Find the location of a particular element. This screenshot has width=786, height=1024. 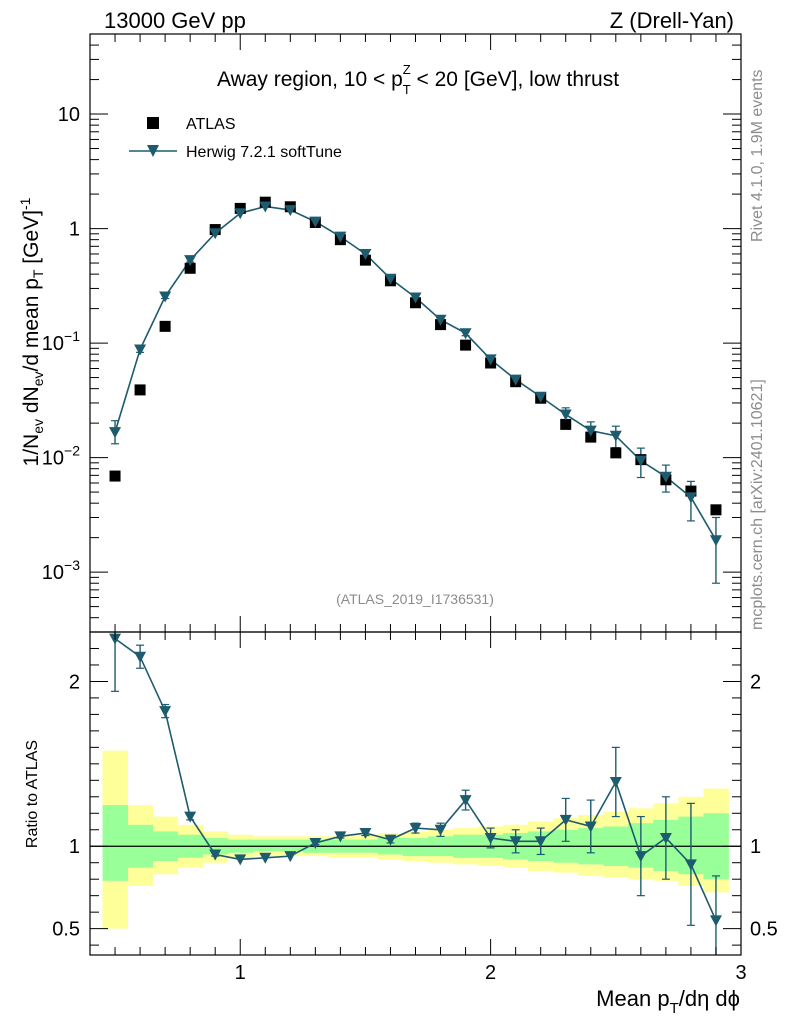

legend-atlas-marker is located at coordinates (153, 123).